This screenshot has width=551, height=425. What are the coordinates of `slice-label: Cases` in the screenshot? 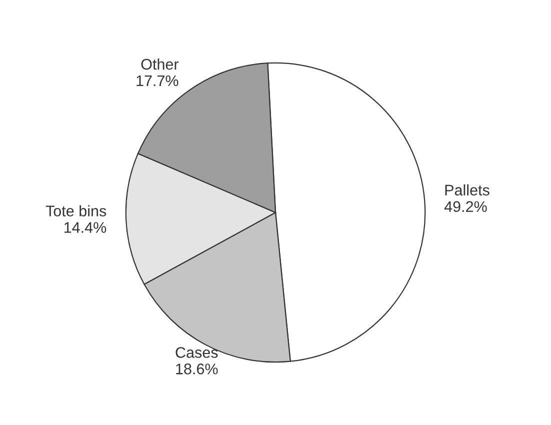 It's located at (197, 352).